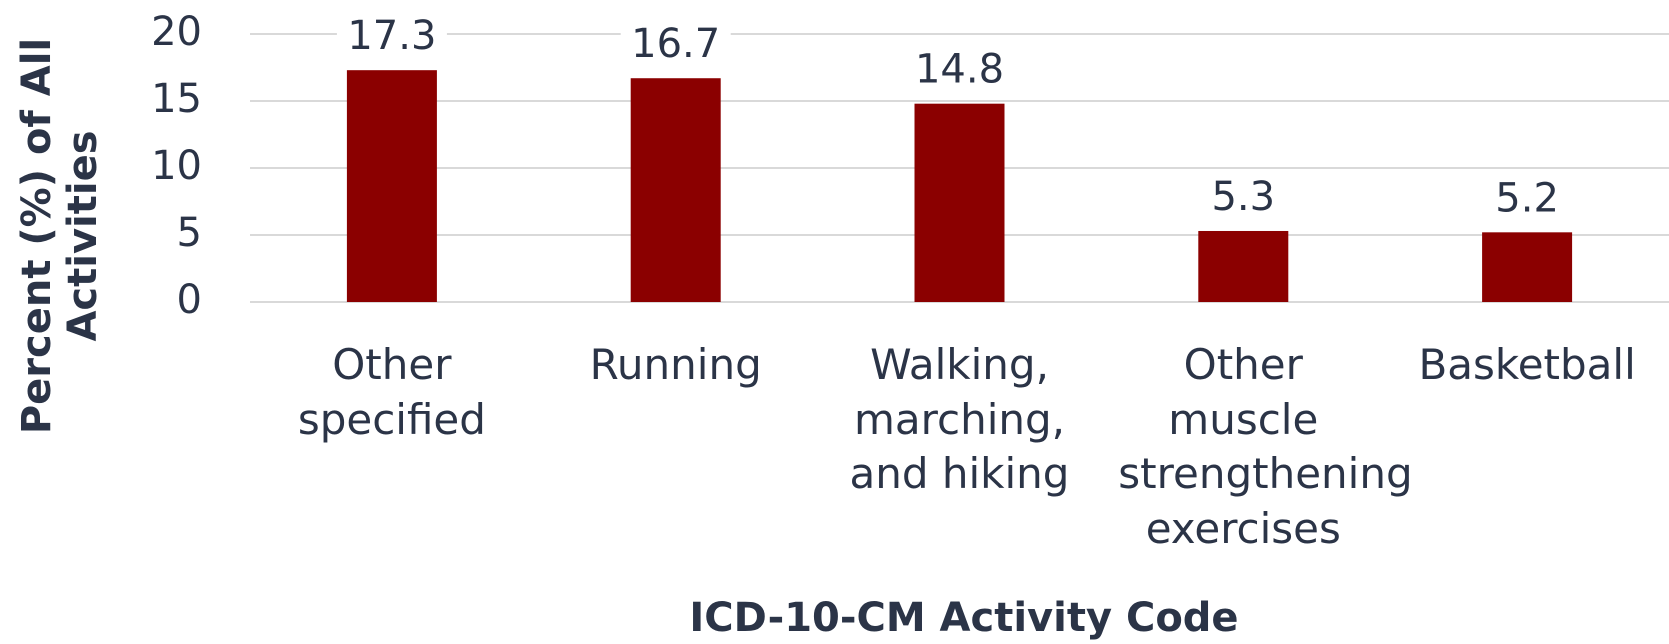 This screenshot has width=1669, height=644. What do you see at coordinates (176, 99) in the screenshot?
I see `y-tick-label: 15` at bounding box center [176, 99].